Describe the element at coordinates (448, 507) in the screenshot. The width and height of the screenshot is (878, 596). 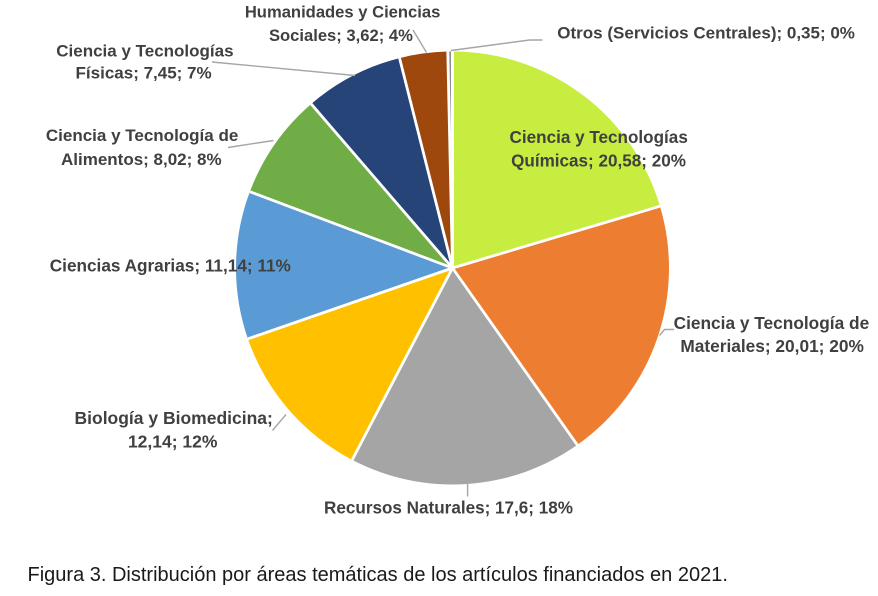
I see `svg-text: Recursos Naturales; 17,6; 18%` at that location.